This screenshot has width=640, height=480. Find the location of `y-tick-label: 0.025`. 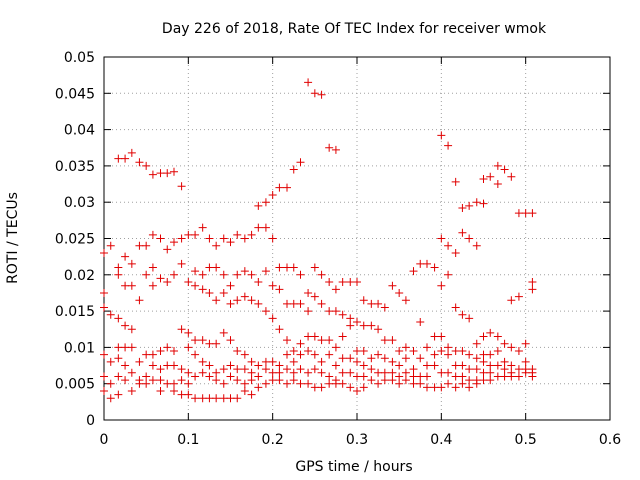

y-tick-label: 0.025 is located at coordinates (75, 240).